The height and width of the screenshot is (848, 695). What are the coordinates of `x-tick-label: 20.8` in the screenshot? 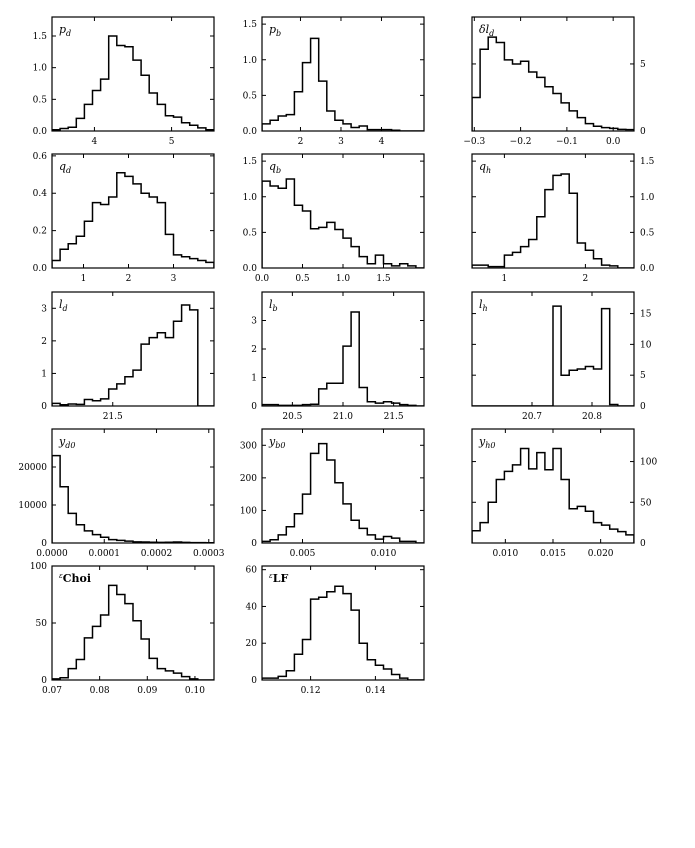 It's located at (592, 417).